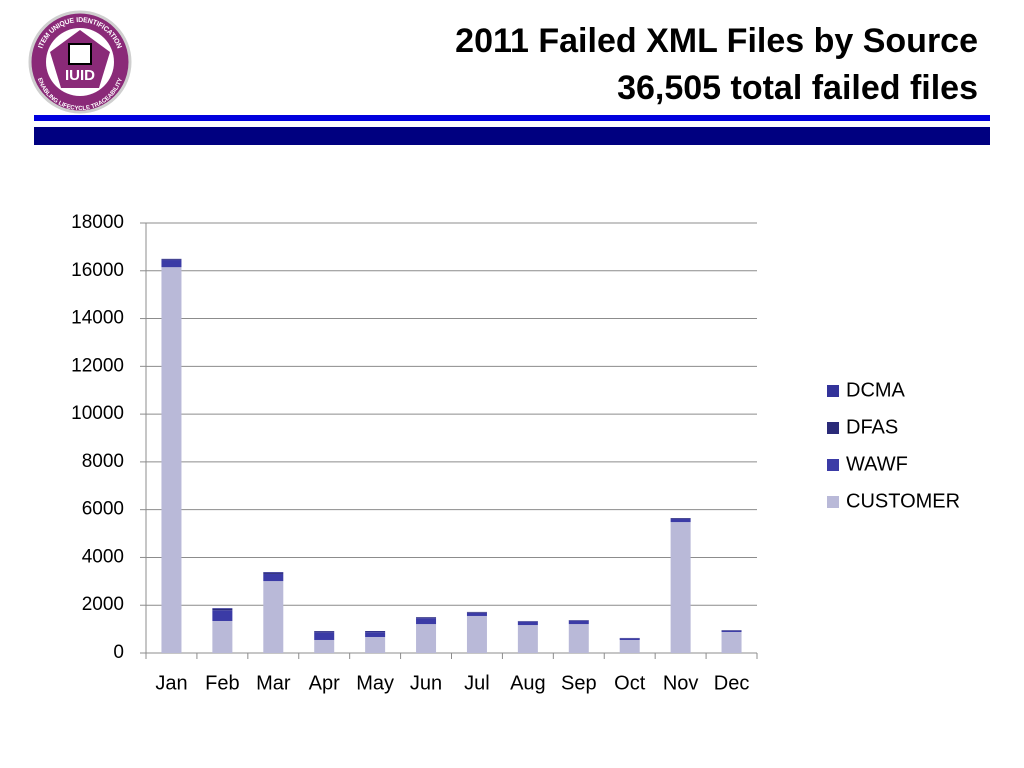  What do you see at coordinates (103, 509) in the screenshot?
I see `y-tick-label: 6000` at bounding box center [103, 509].